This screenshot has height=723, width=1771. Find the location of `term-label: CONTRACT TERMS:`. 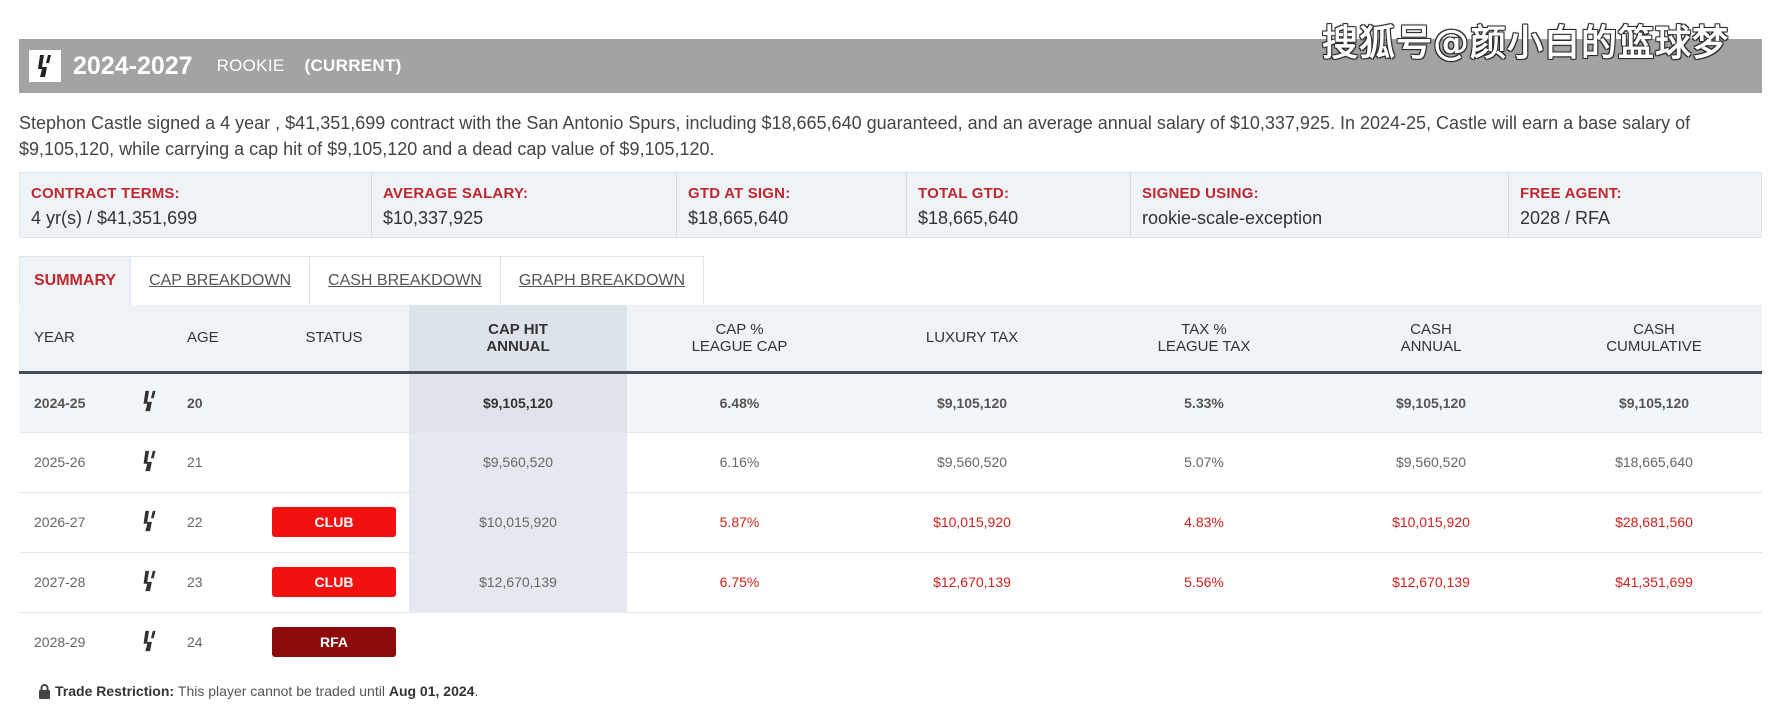

term-label: CONTRACT TERMS: is located at coordinates (105, 193).